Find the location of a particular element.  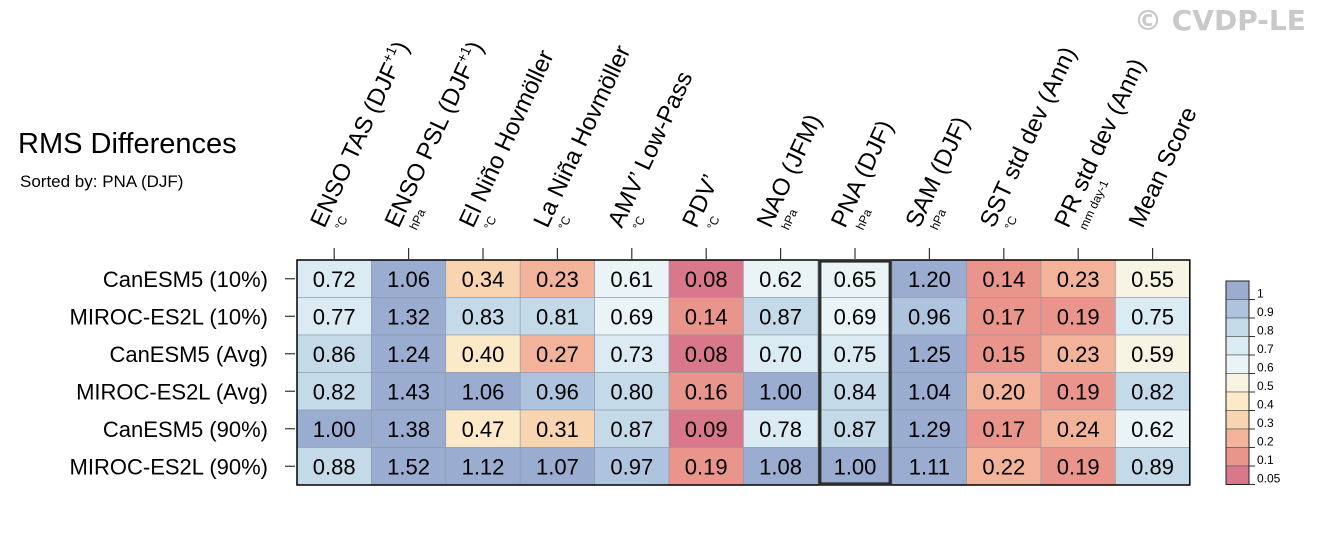

cell-value-label: 1.52 is located at coordinates (408, 466).